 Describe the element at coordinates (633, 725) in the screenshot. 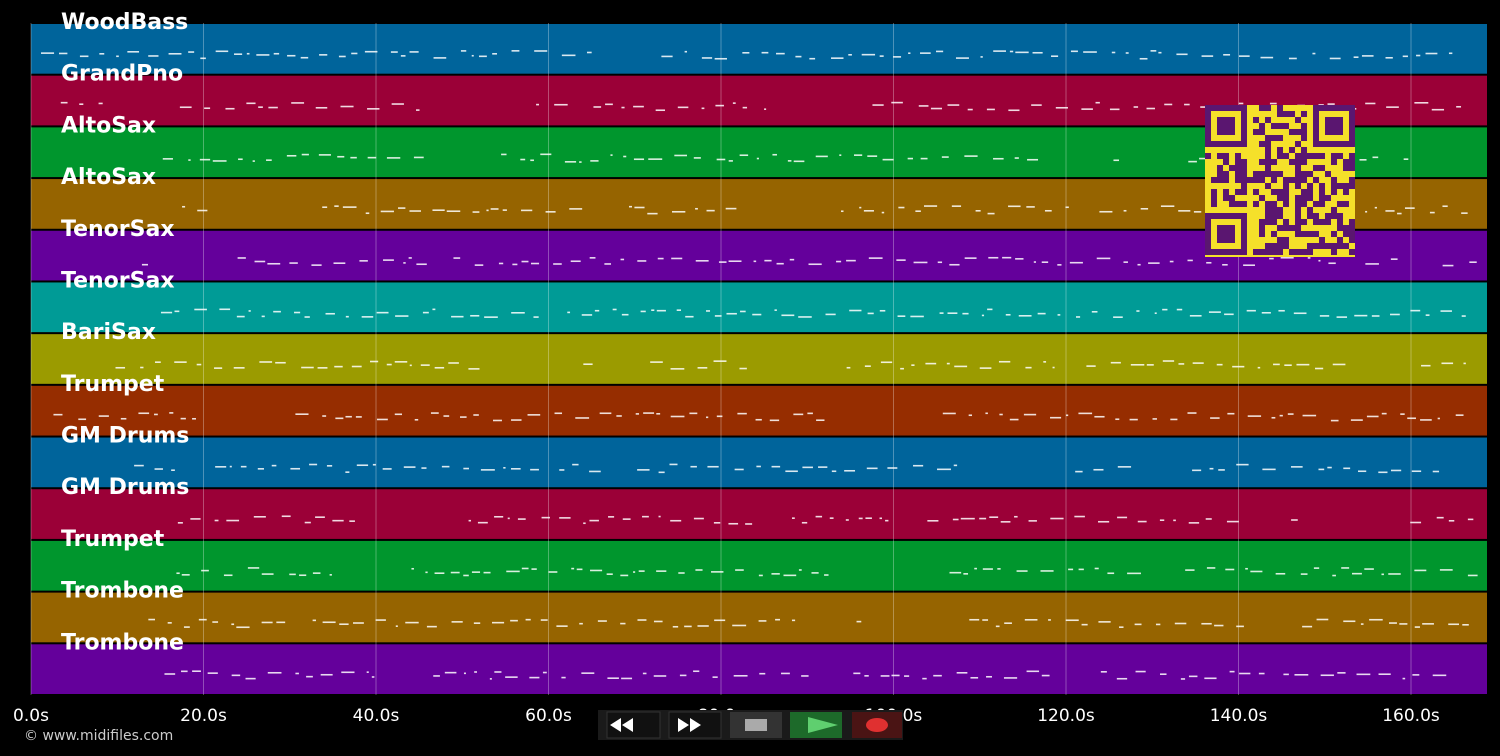

I see `rewind-button` at that location.